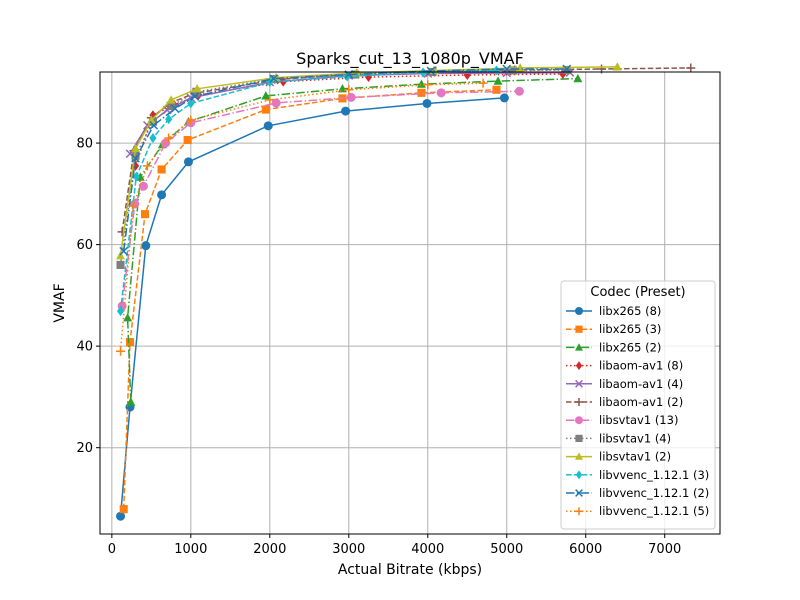 The image size is (800, 600). I want to click on legend-item: libvvenc_1.12.1 (2), so click(637, 493).